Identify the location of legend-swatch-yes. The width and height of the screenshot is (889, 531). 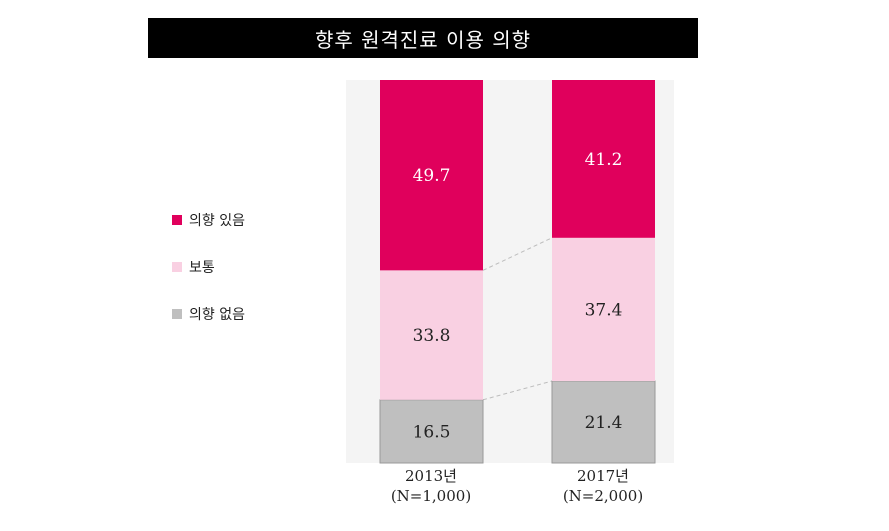
(177, 220).